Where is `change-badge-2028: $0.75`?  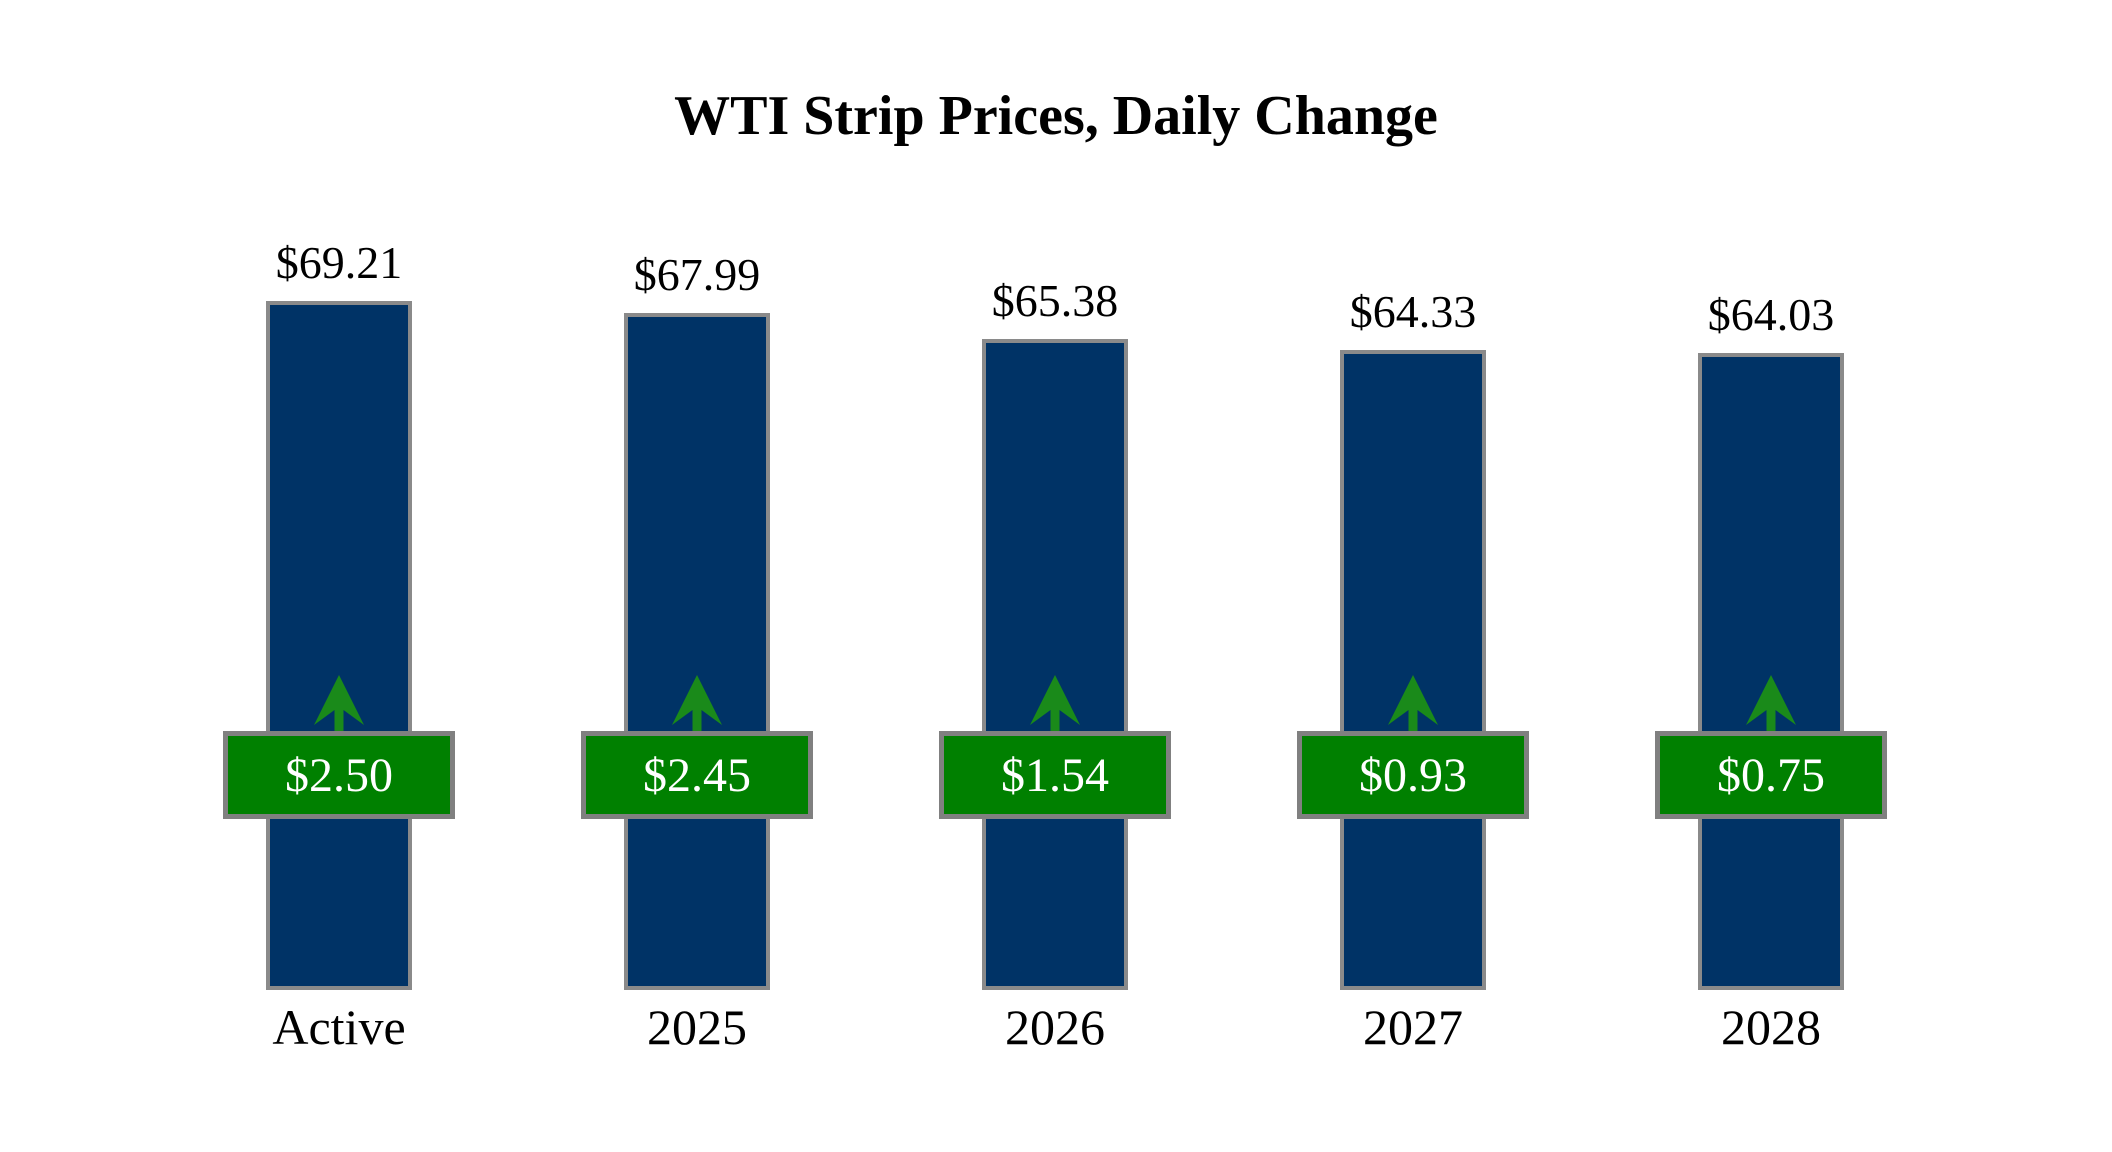
change-badge-2028: $0.75 is located at coordinates (1771, 775).